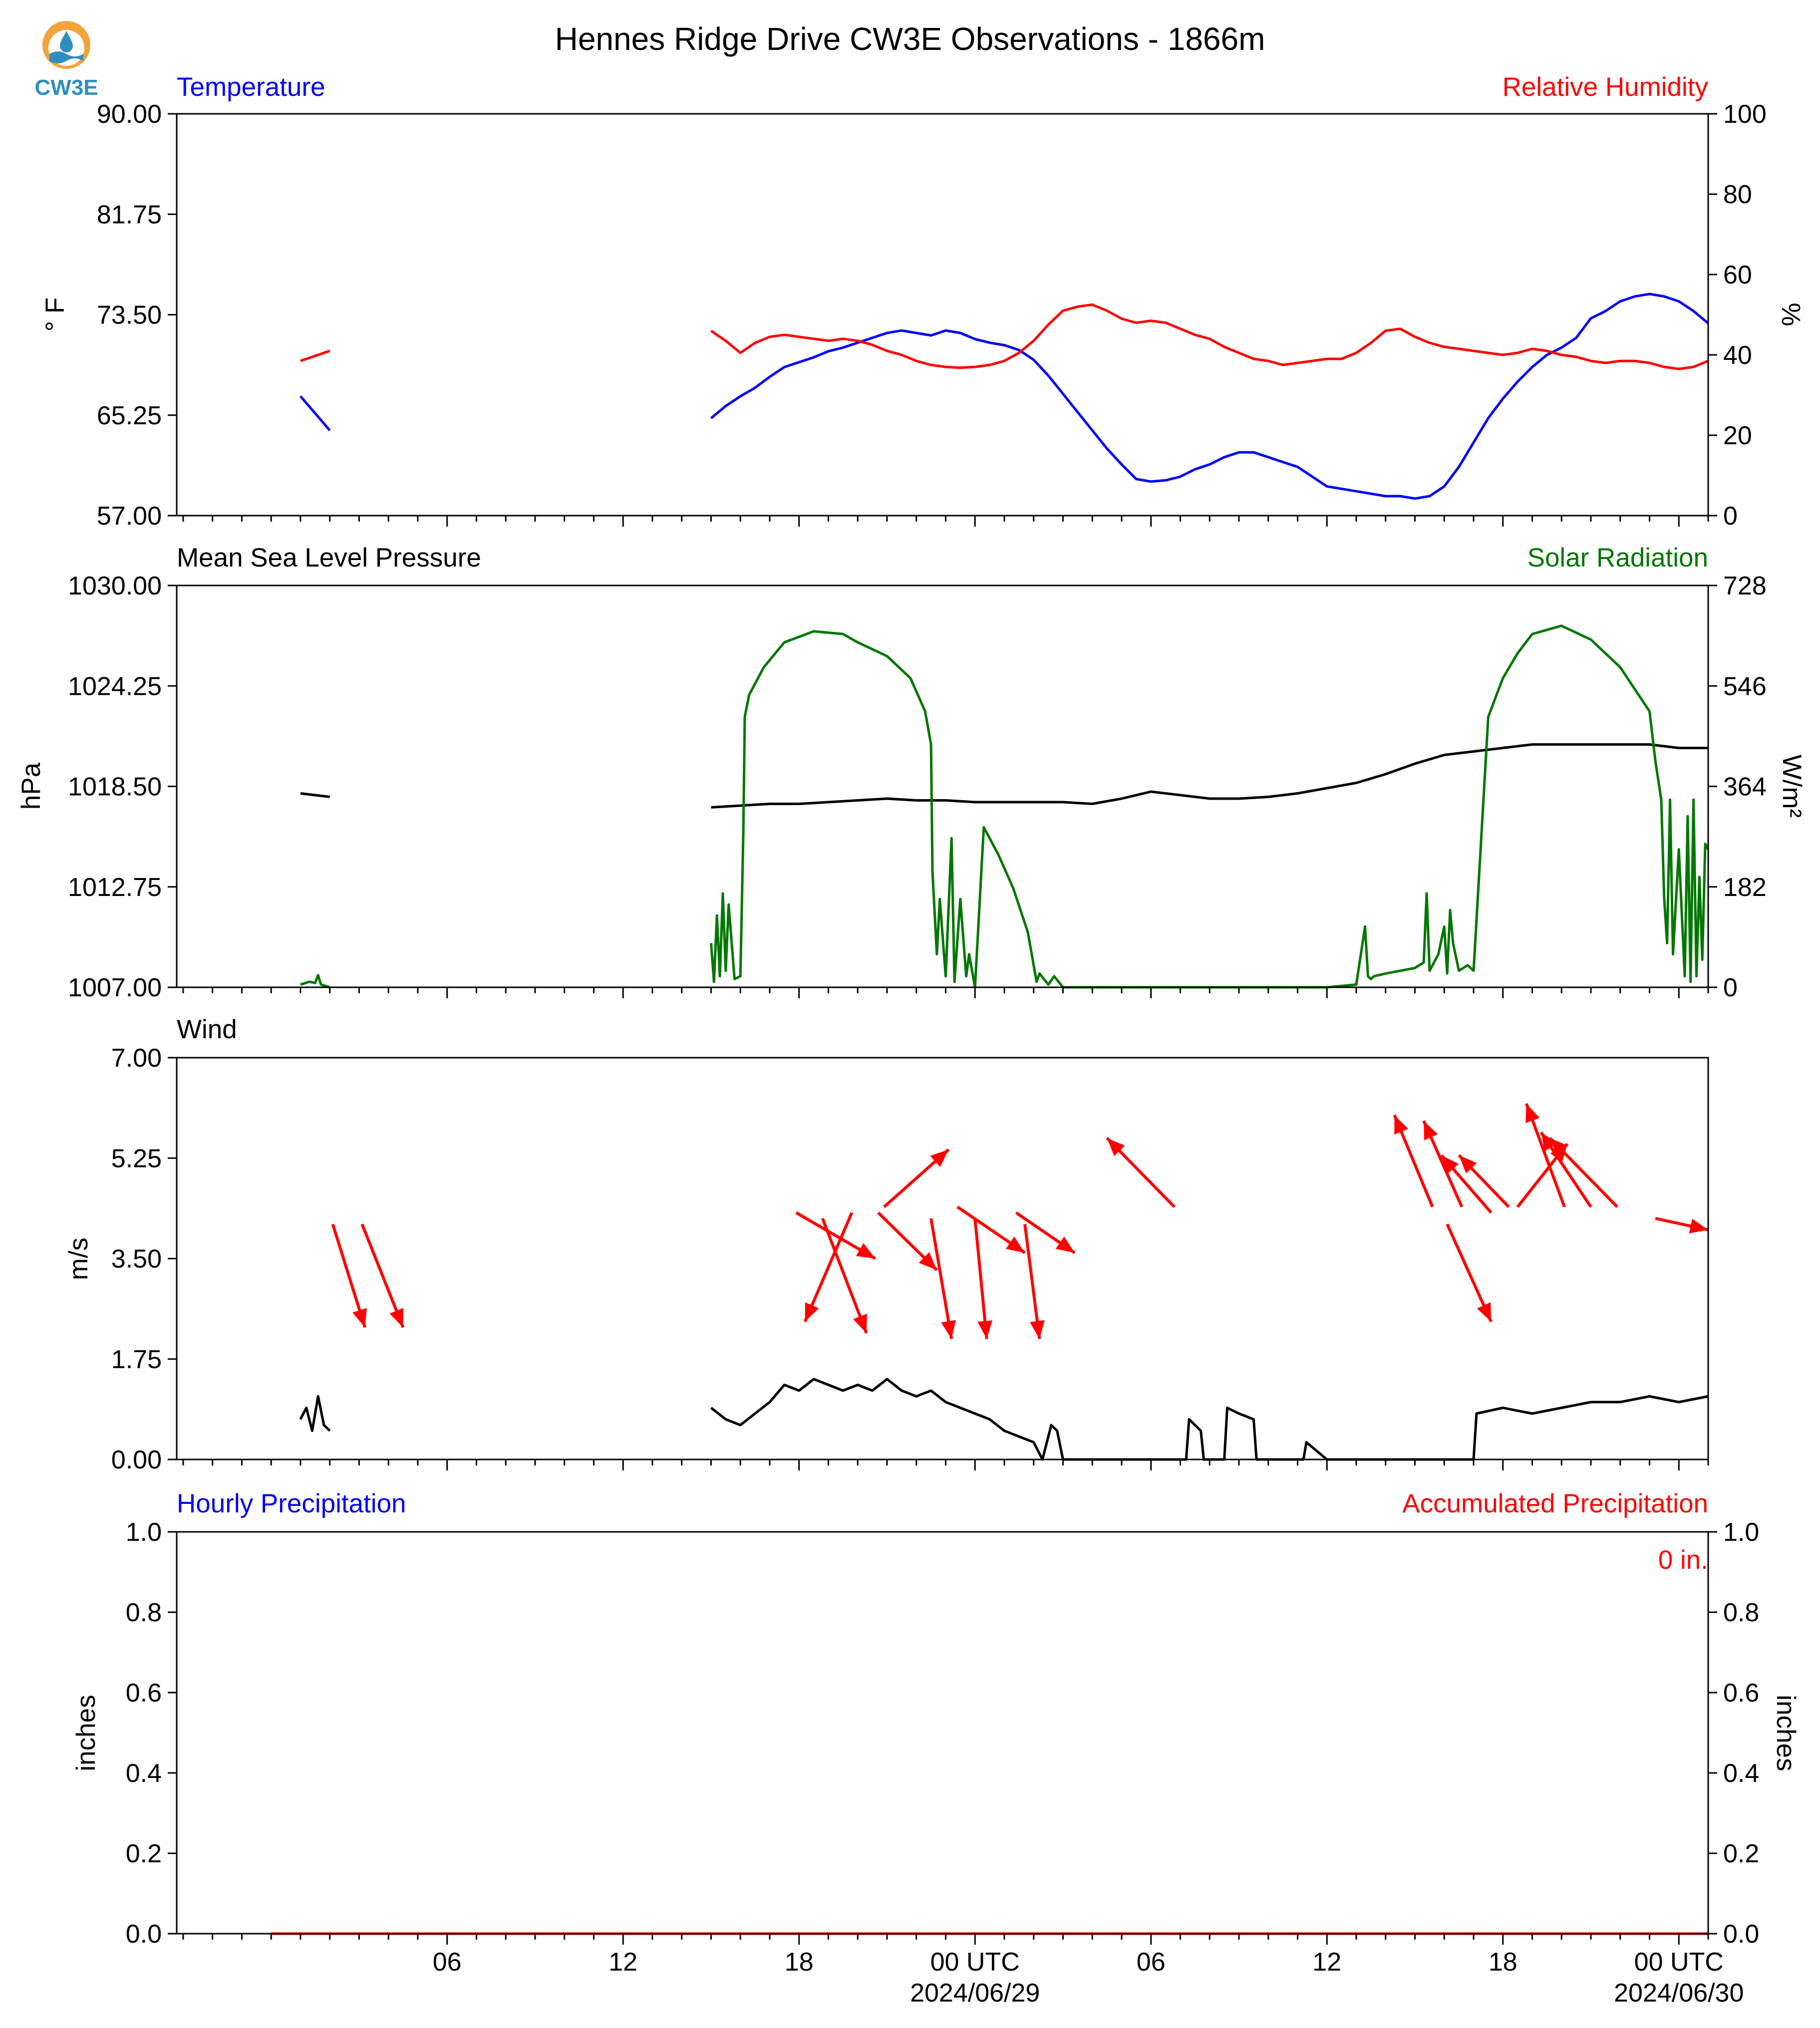  Describe the element at coordinates (975, 1993) in the screenshot. I see `x-date-label: 2024/06/29` at that location.